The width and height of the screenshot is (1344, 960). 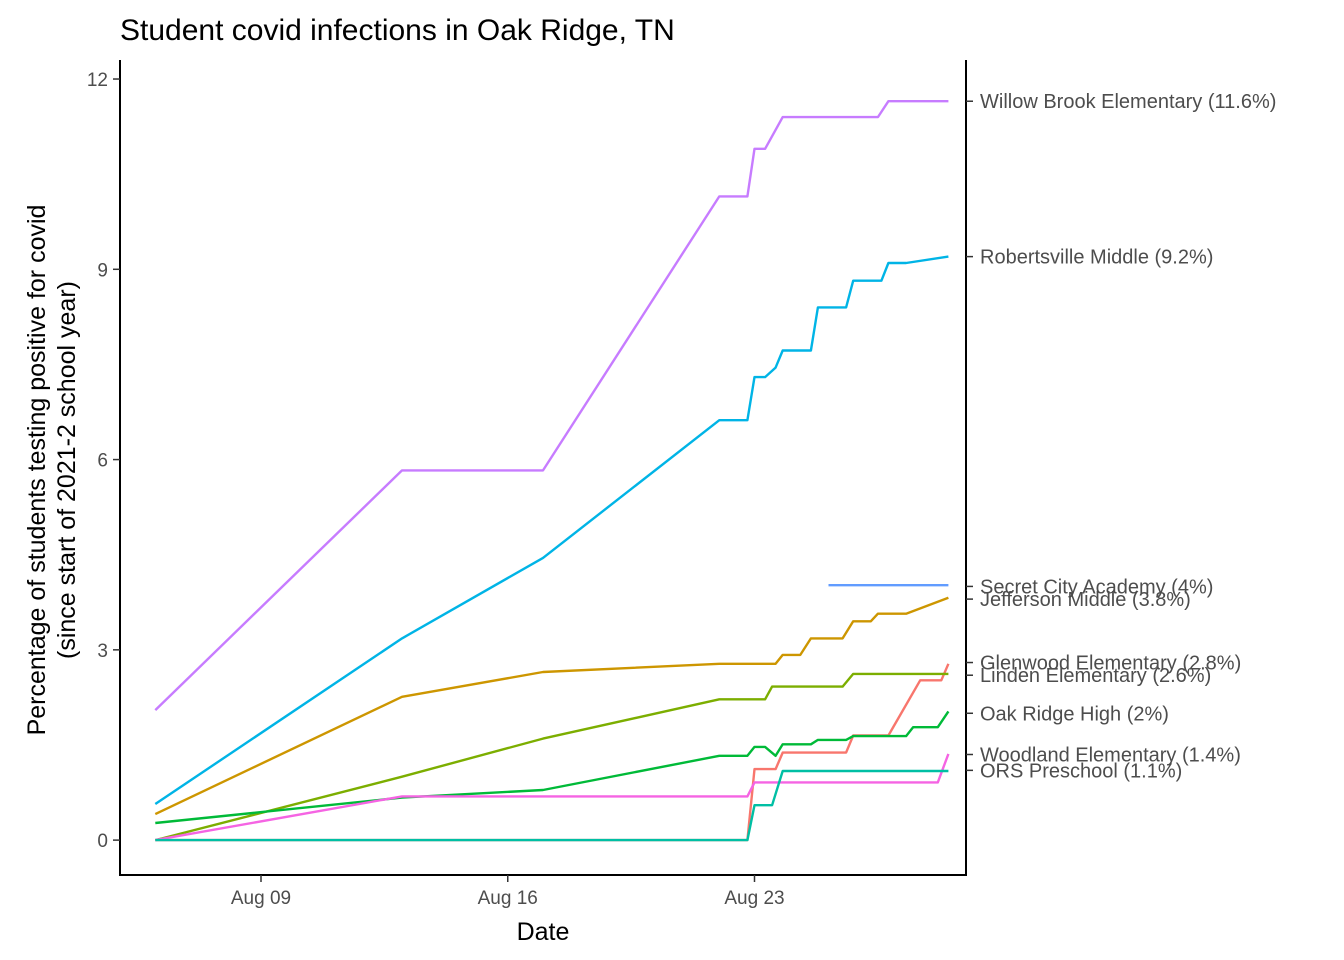 I want to click on end-label-glenwood-elementary: Glenwood Elementary (2.8%), so click(x=1110, y=664).